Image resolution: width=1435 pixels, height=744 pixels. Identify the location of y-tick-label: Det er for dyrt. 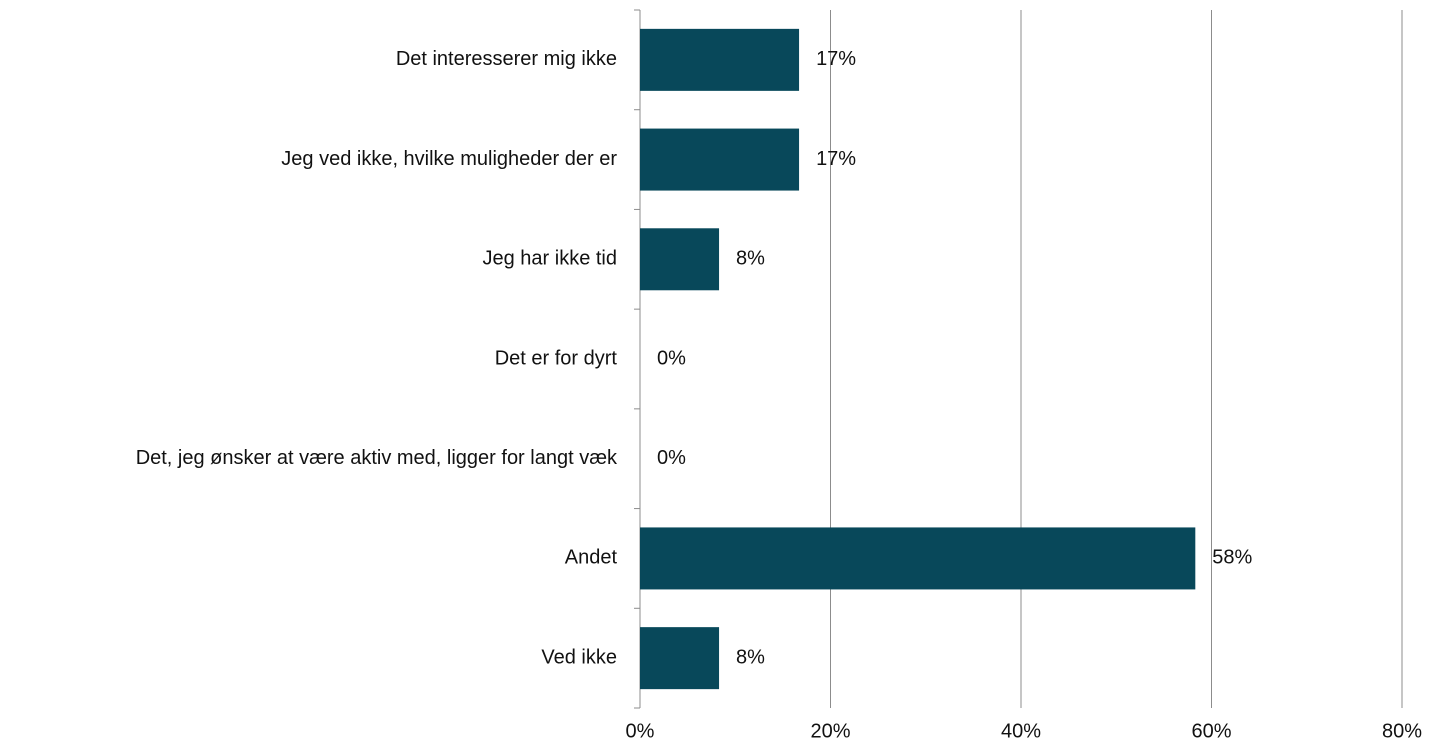
(556, 358).